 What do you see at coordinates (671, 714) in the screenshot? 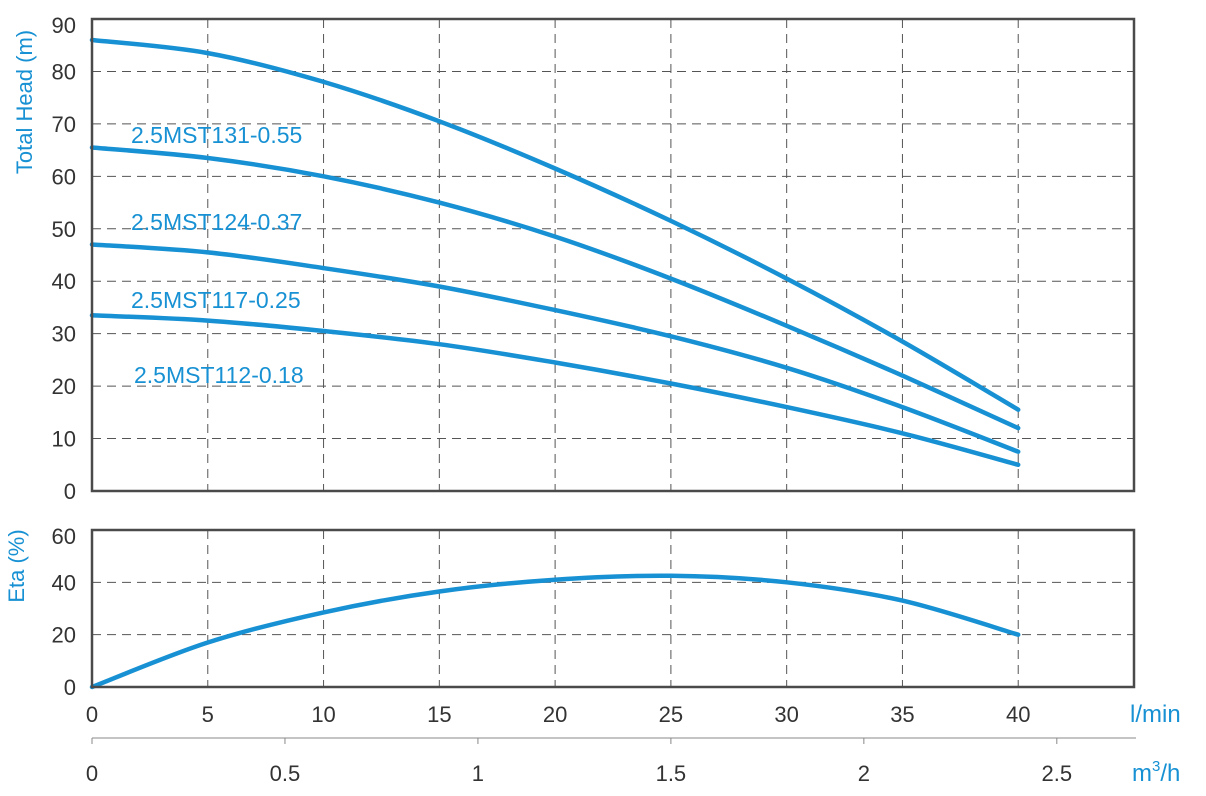
I see `x-tick-label-lmin: 25` at bounding box center [671, 714].